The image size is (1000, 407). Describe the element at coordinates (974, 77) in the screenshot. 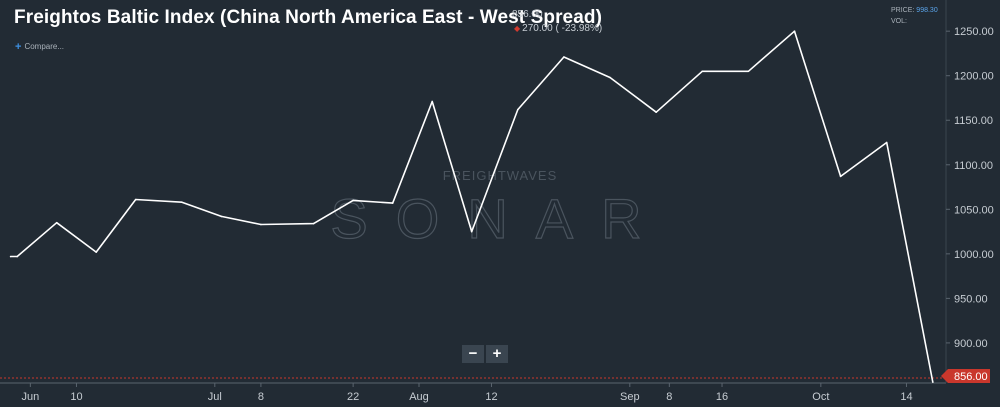

I see `y-tick-label: 1200.00` at that location.